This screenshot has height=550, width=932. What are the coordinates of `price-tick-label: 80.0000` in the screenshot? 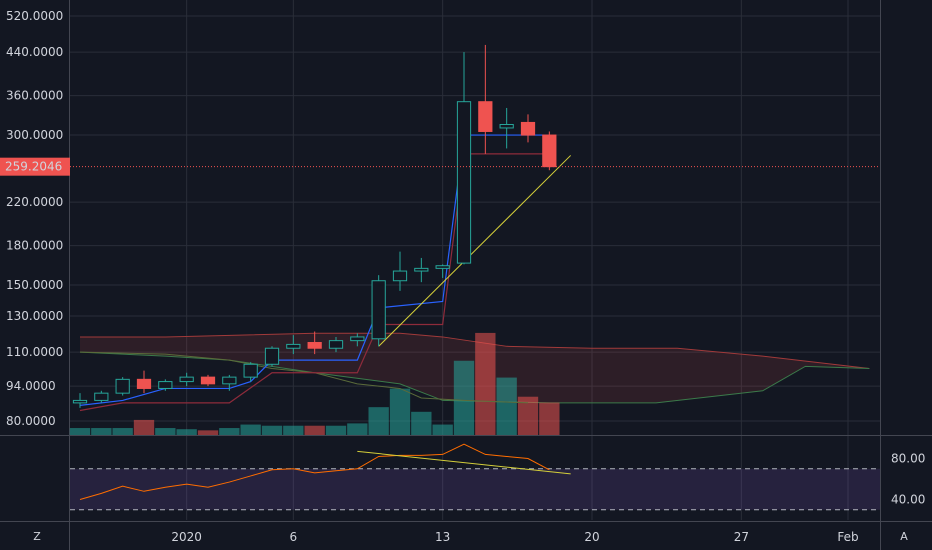 It's located at (31, 421).